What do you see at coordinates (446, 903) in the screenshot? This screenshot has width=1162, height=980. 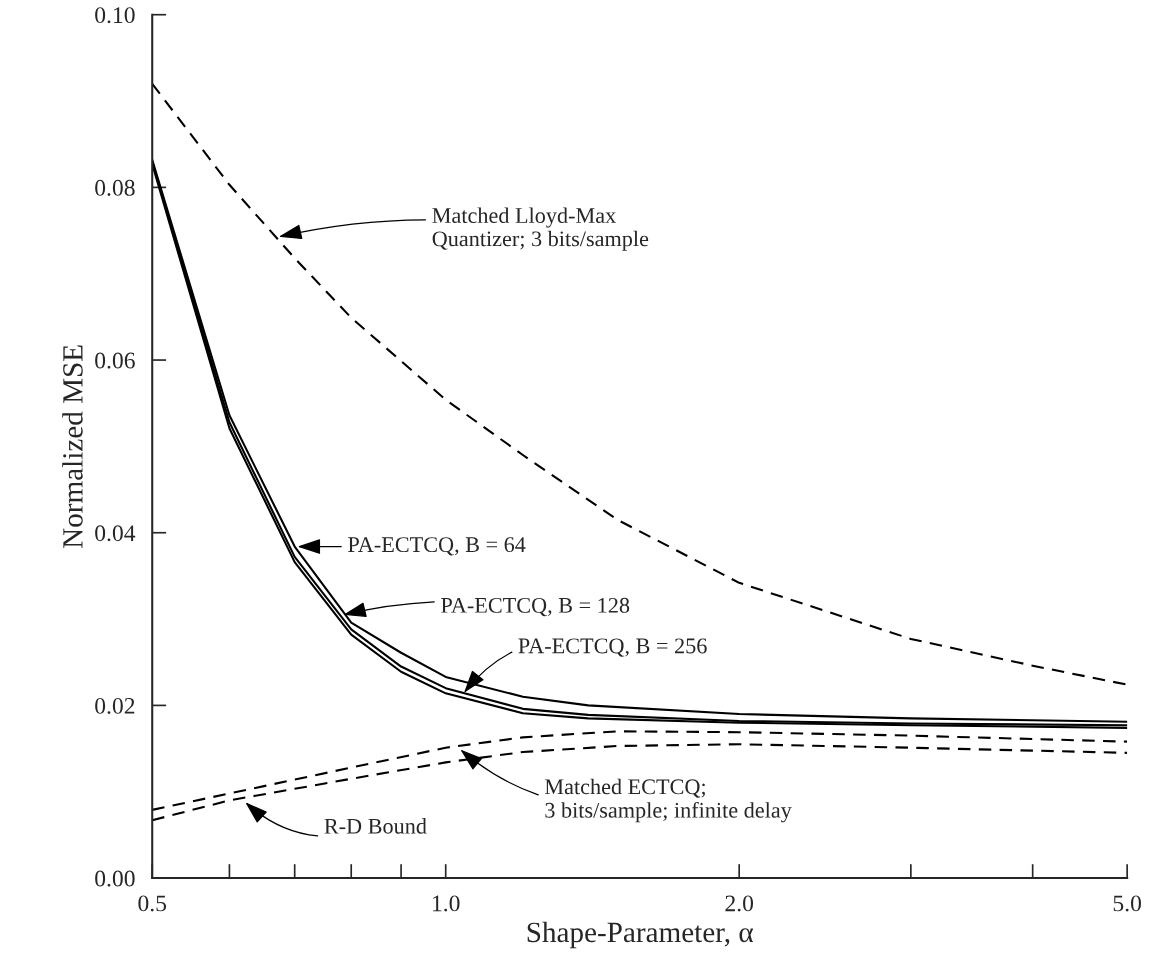 I see `x-tick-label: 1.0` at bounding box center [446, 903].